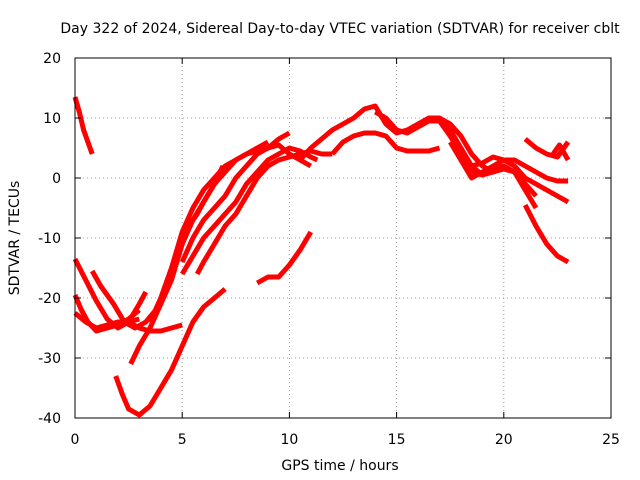 The width and height of the screenshot is (640, 480). What do you see at coordinates (49, 299) in the screenshot?
I see `y-tick-label: -20` at bounding box center [49, 299].